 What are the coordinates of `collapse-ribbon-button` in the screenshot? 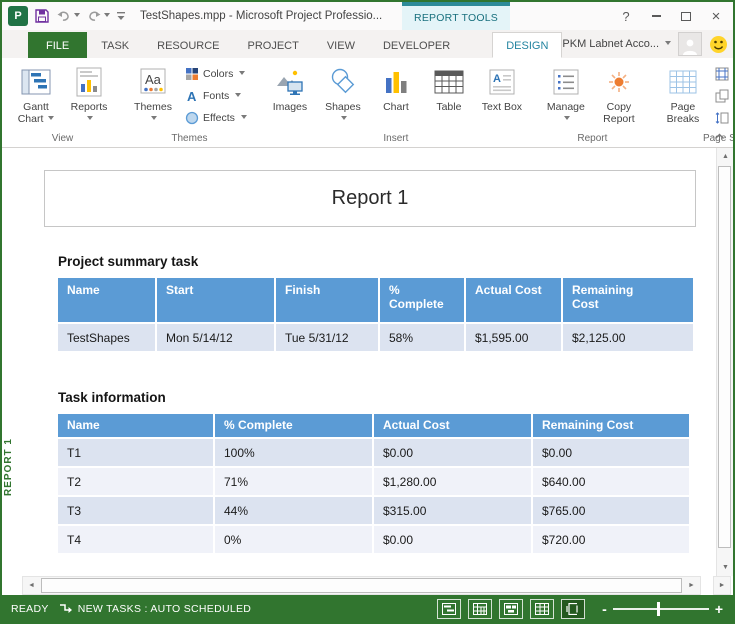 It's located at (719, 135).